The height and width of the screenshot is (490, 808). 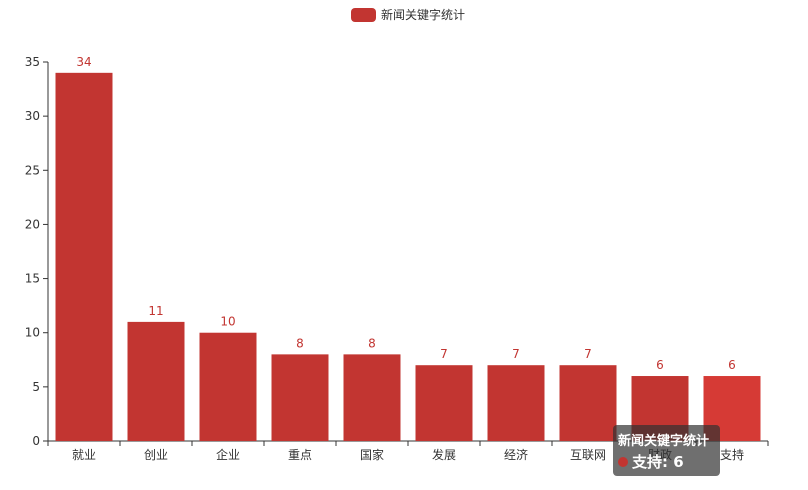 I want to click on legend-label: 新闻关键字统计, so click(x=423, y=15).